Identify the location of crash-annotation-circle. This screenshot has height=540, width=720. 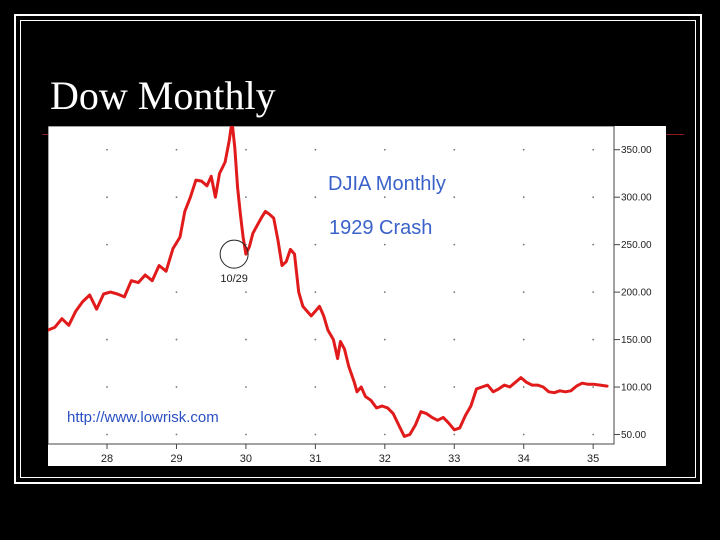
(234, 254).